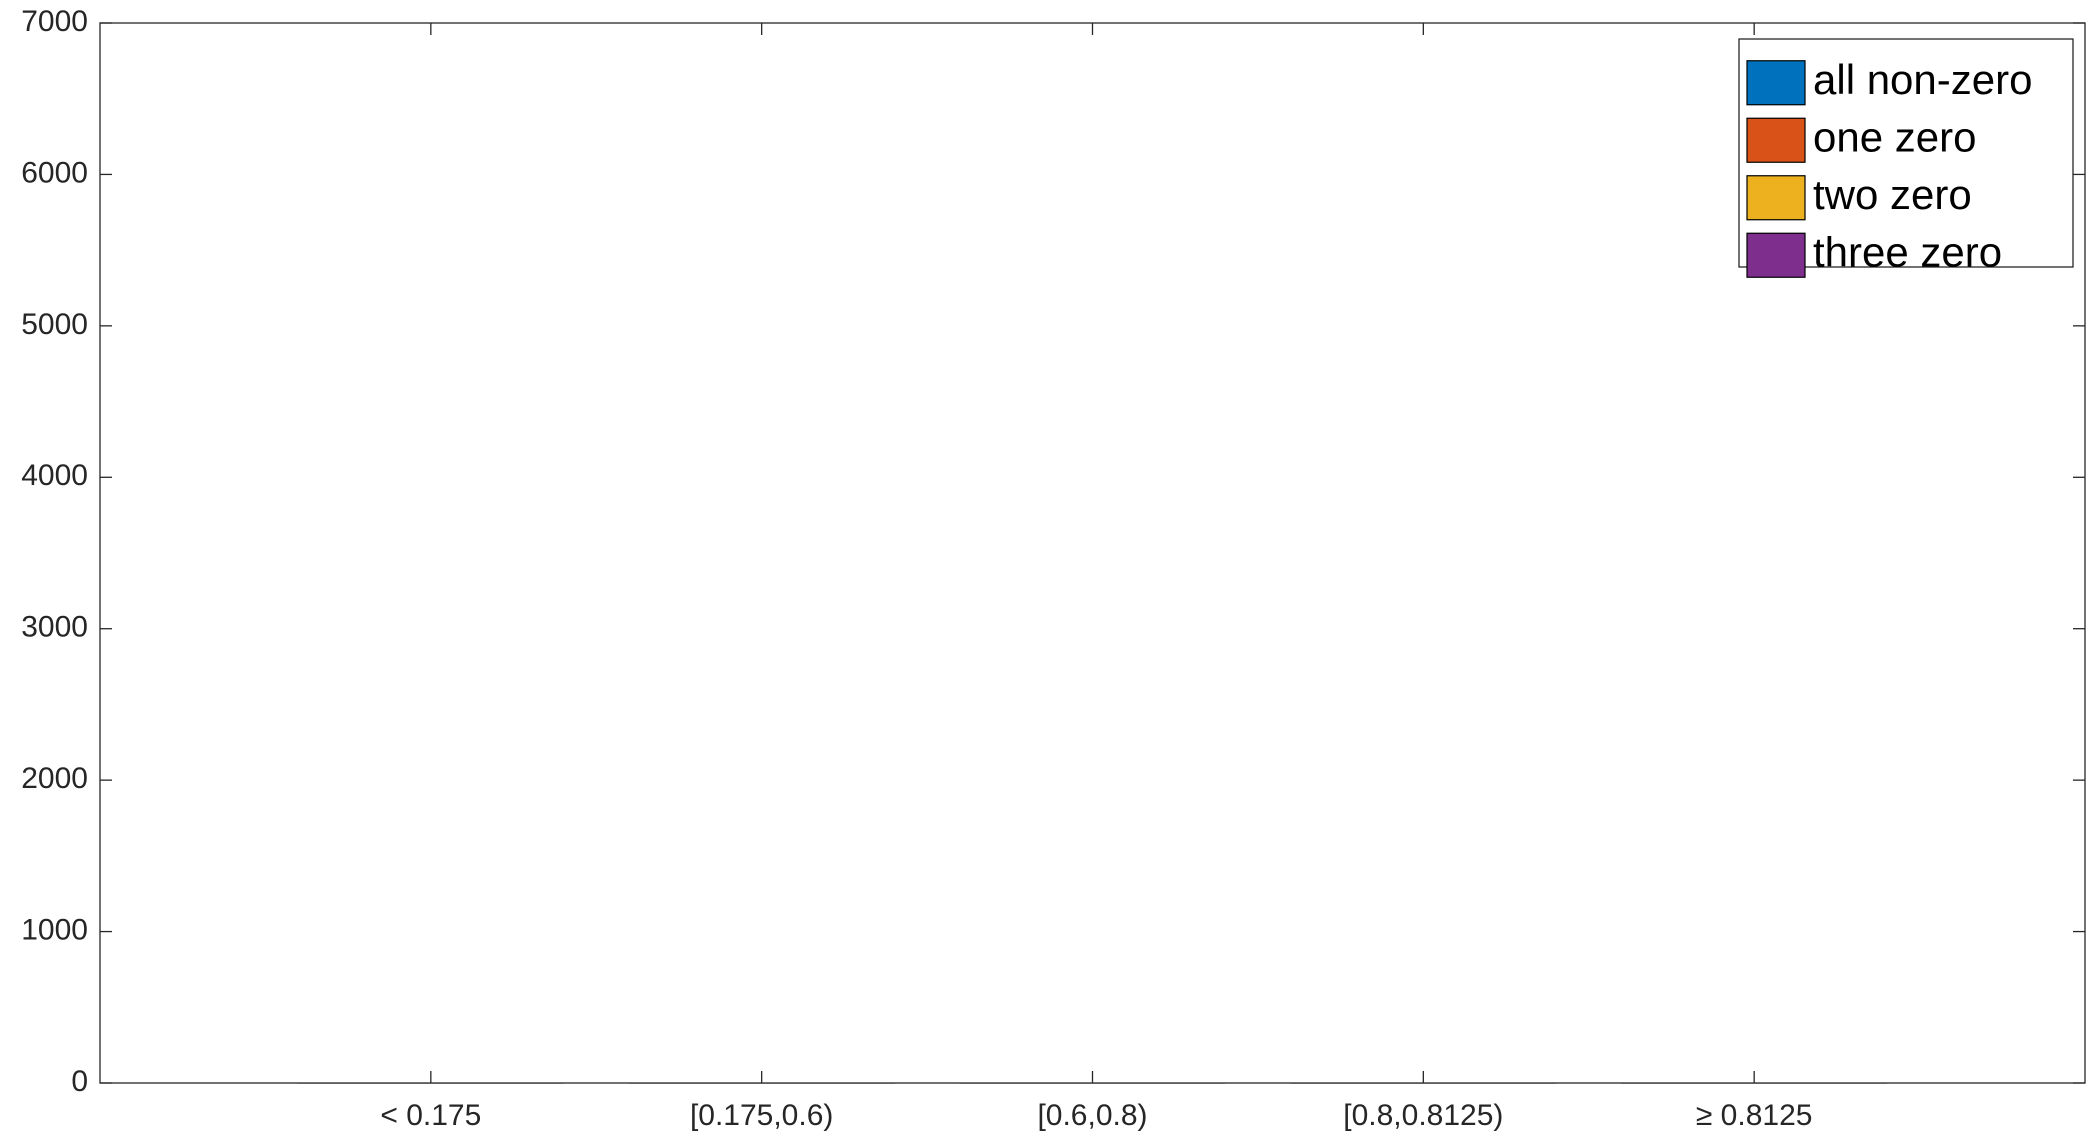 The height and width of the screenshot is (1145, 2094). I want to click on legend-label-two-zero: two zero, so click(1892, 194).